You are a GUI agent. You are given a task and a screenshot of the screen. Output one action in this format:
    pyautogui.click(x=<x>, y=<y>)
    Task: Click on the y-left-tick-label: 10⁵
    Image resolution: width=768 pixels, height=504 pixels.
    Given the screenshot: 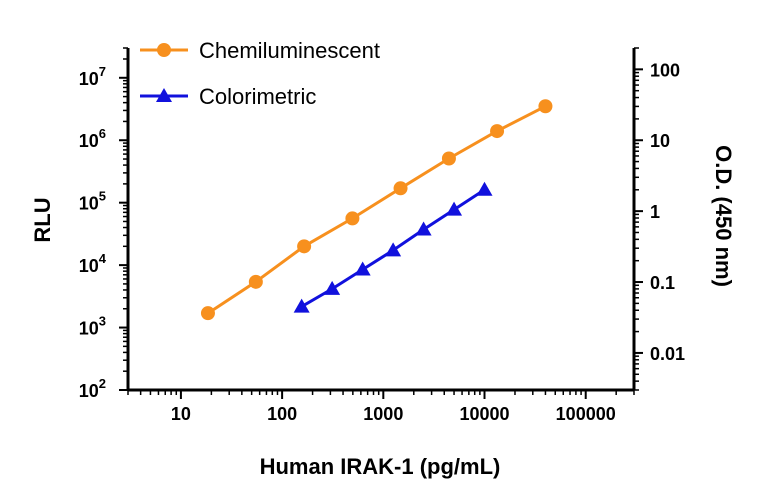 What is the action you would take?
    pyautogui.click(x=92, y=201)
    